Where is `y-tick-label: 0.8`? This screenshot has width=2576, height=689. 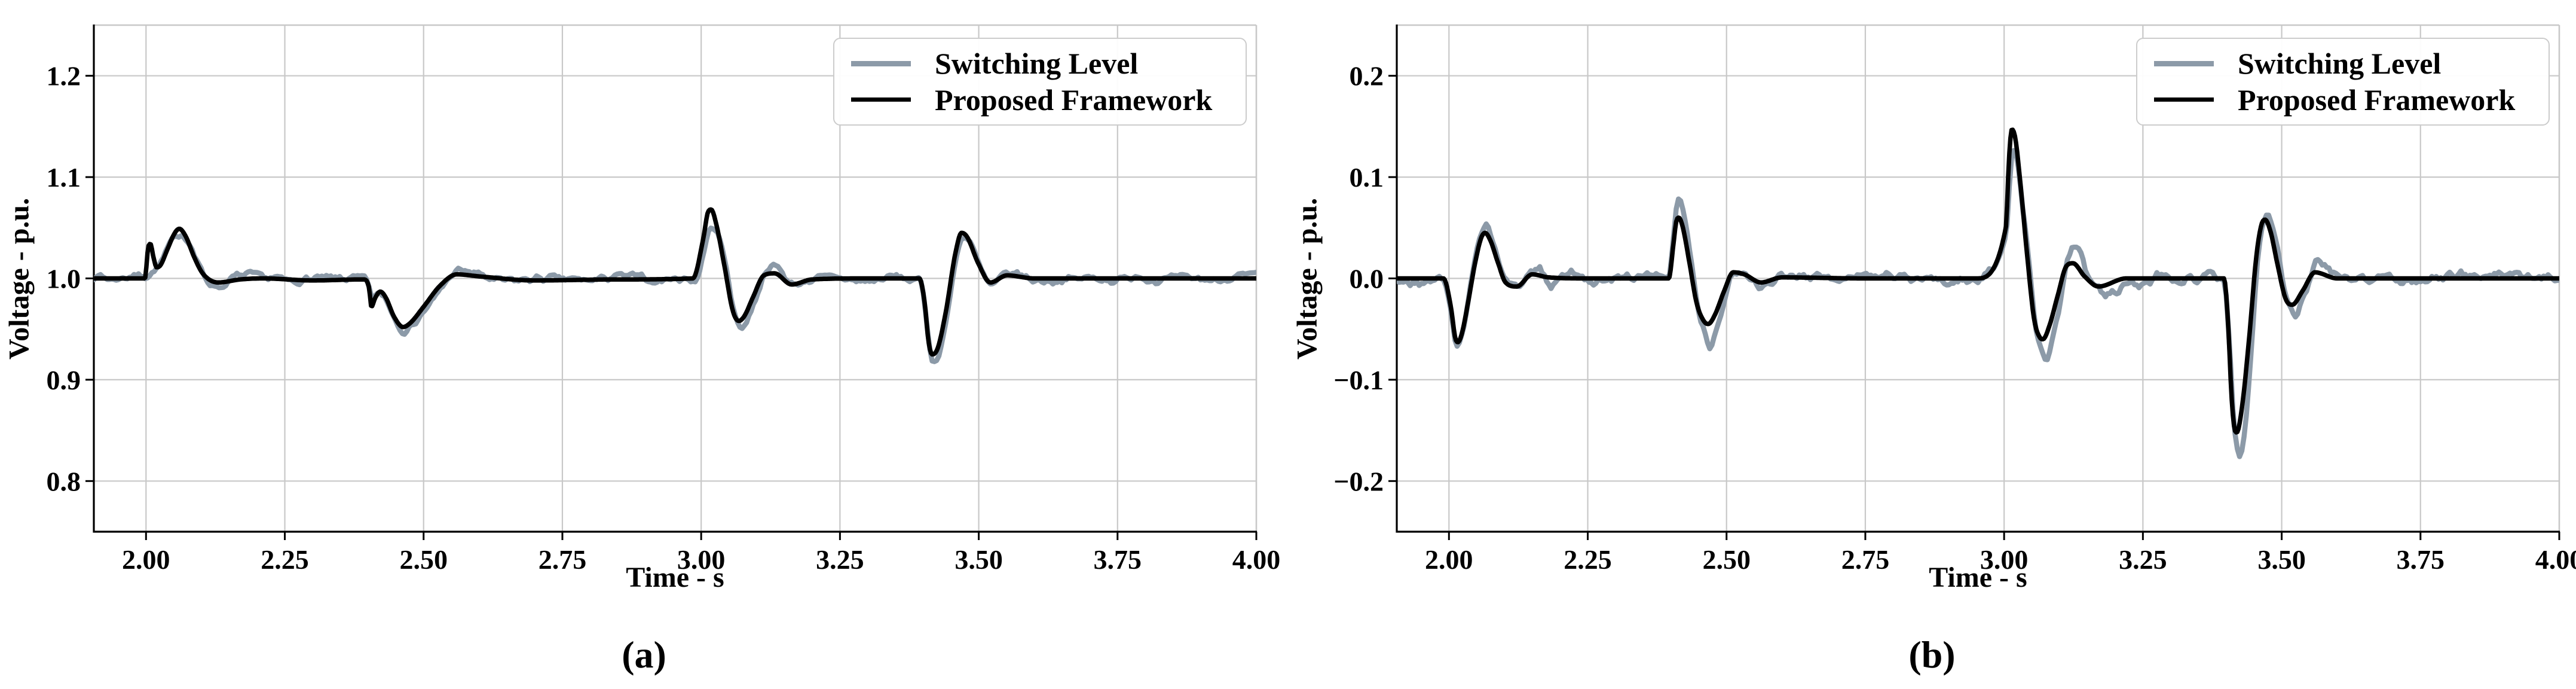
y-tick-label: 0.8 is located at coordinates (64, 481).